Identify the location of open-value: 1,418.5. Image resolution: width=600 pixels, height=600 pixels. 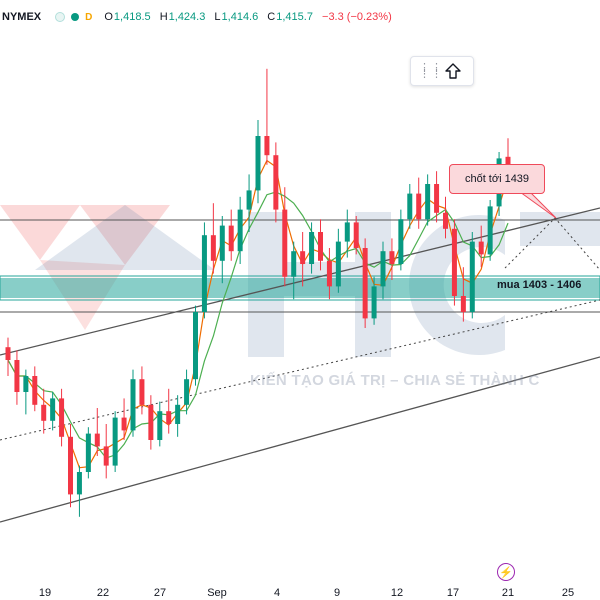
(132, 17).